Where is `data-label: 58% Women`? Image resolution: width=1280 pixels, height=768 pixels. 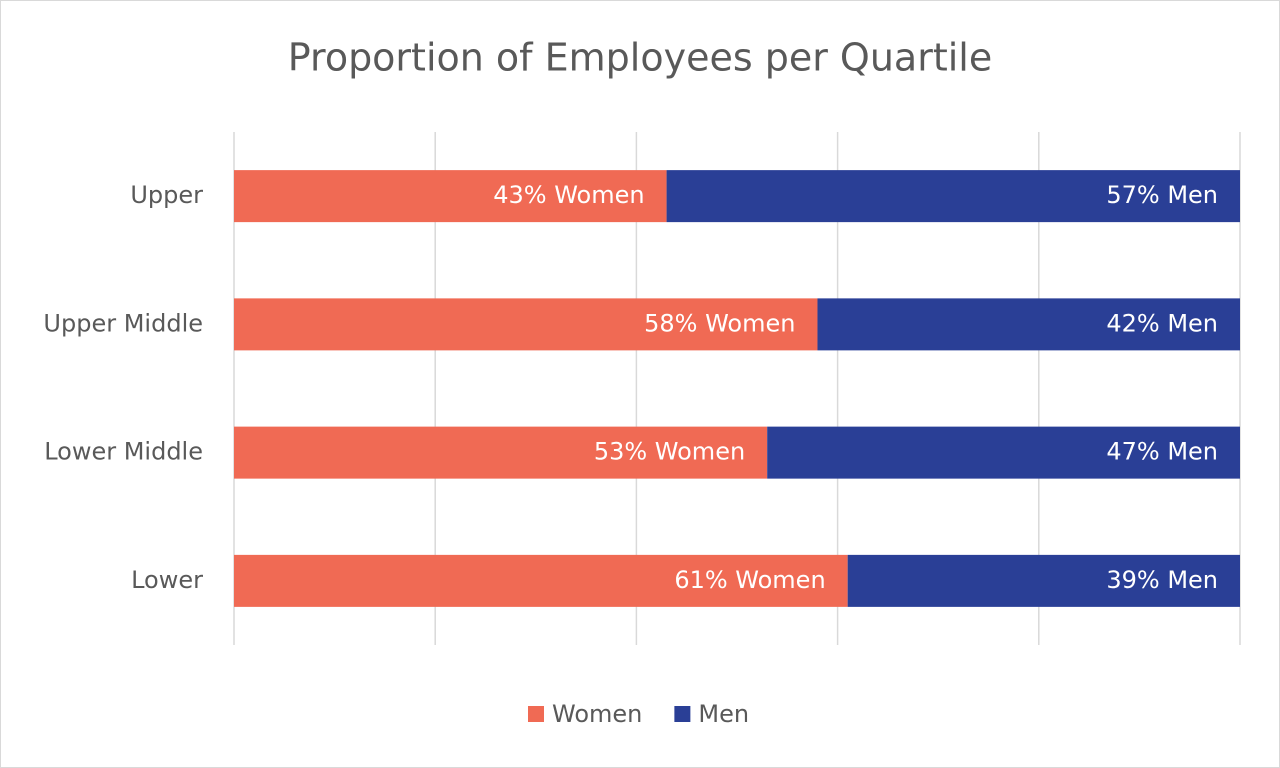 data-label: 58% Women is located at coordinates (719, 323).